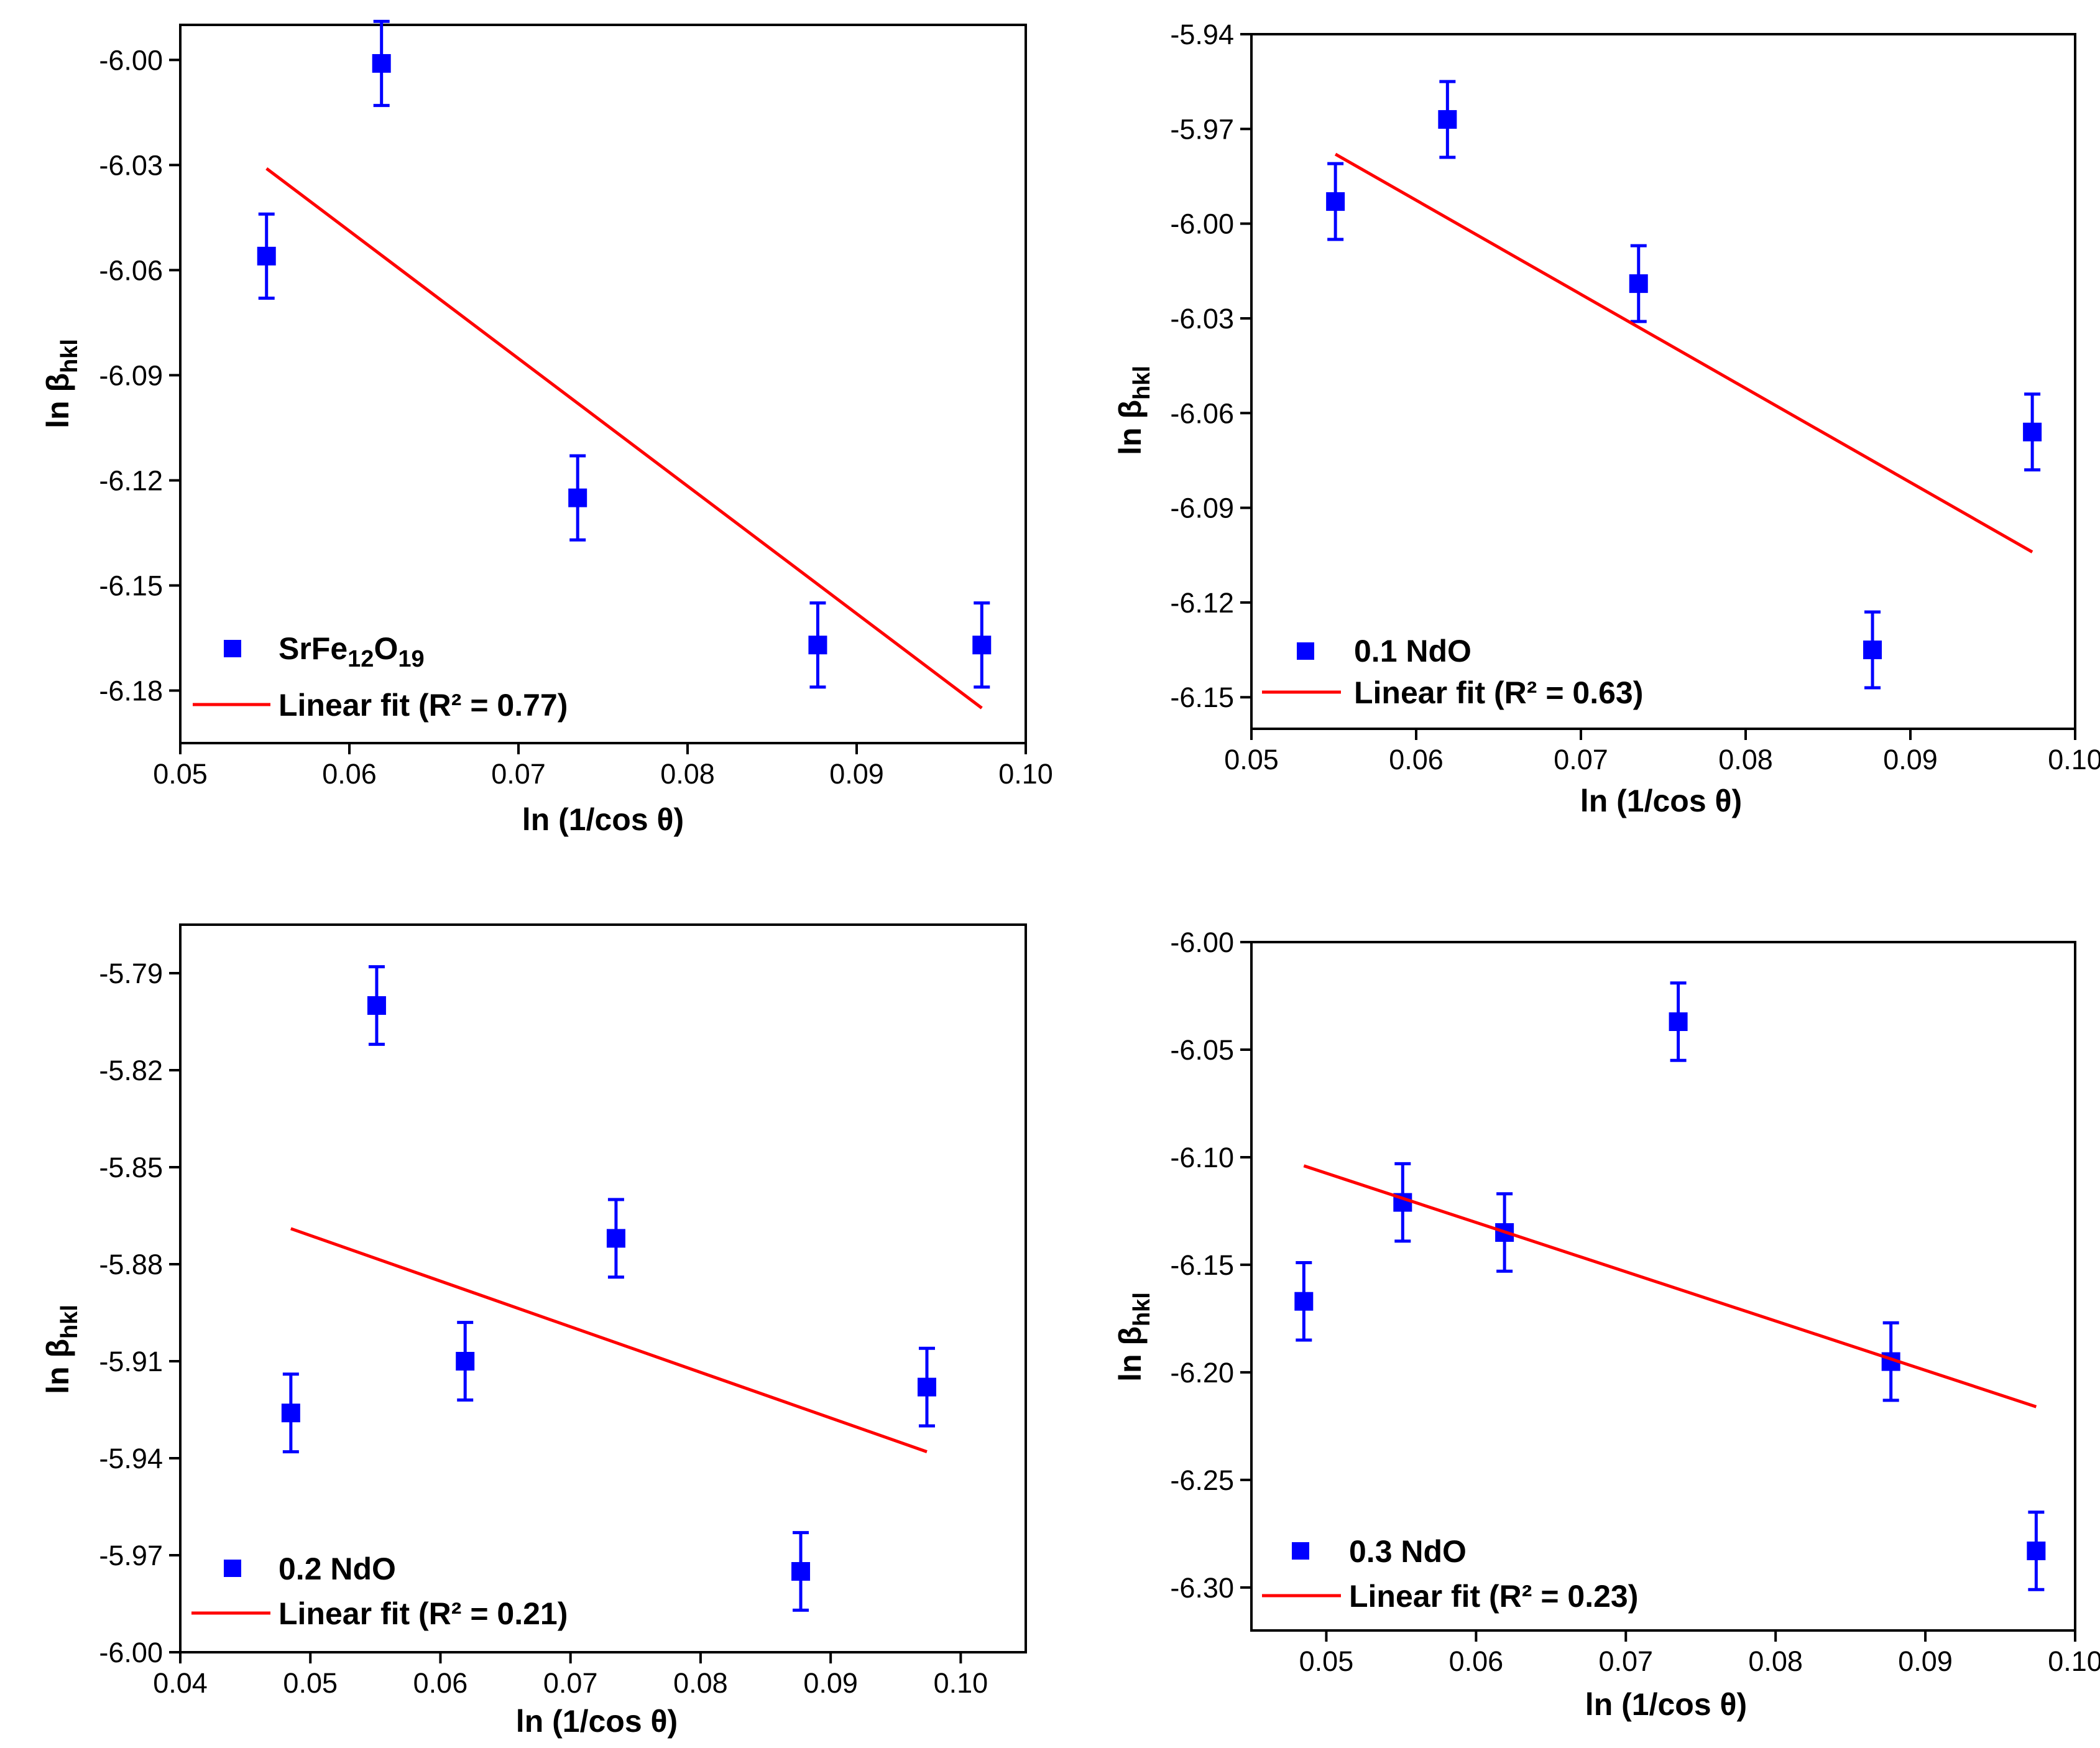 Image resolution: width=2100 pixels, height=1748 pixels. I want to click on y-tick-label: -6.20, so click(1202, 1373).